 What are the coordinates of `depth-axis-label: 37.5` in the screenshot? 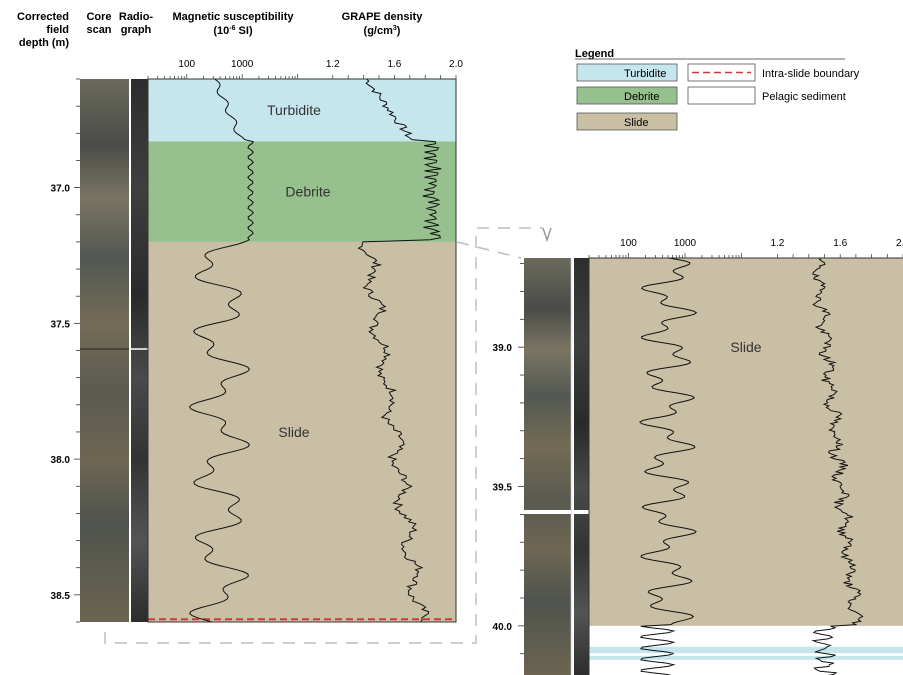 It's located at (61, 324).